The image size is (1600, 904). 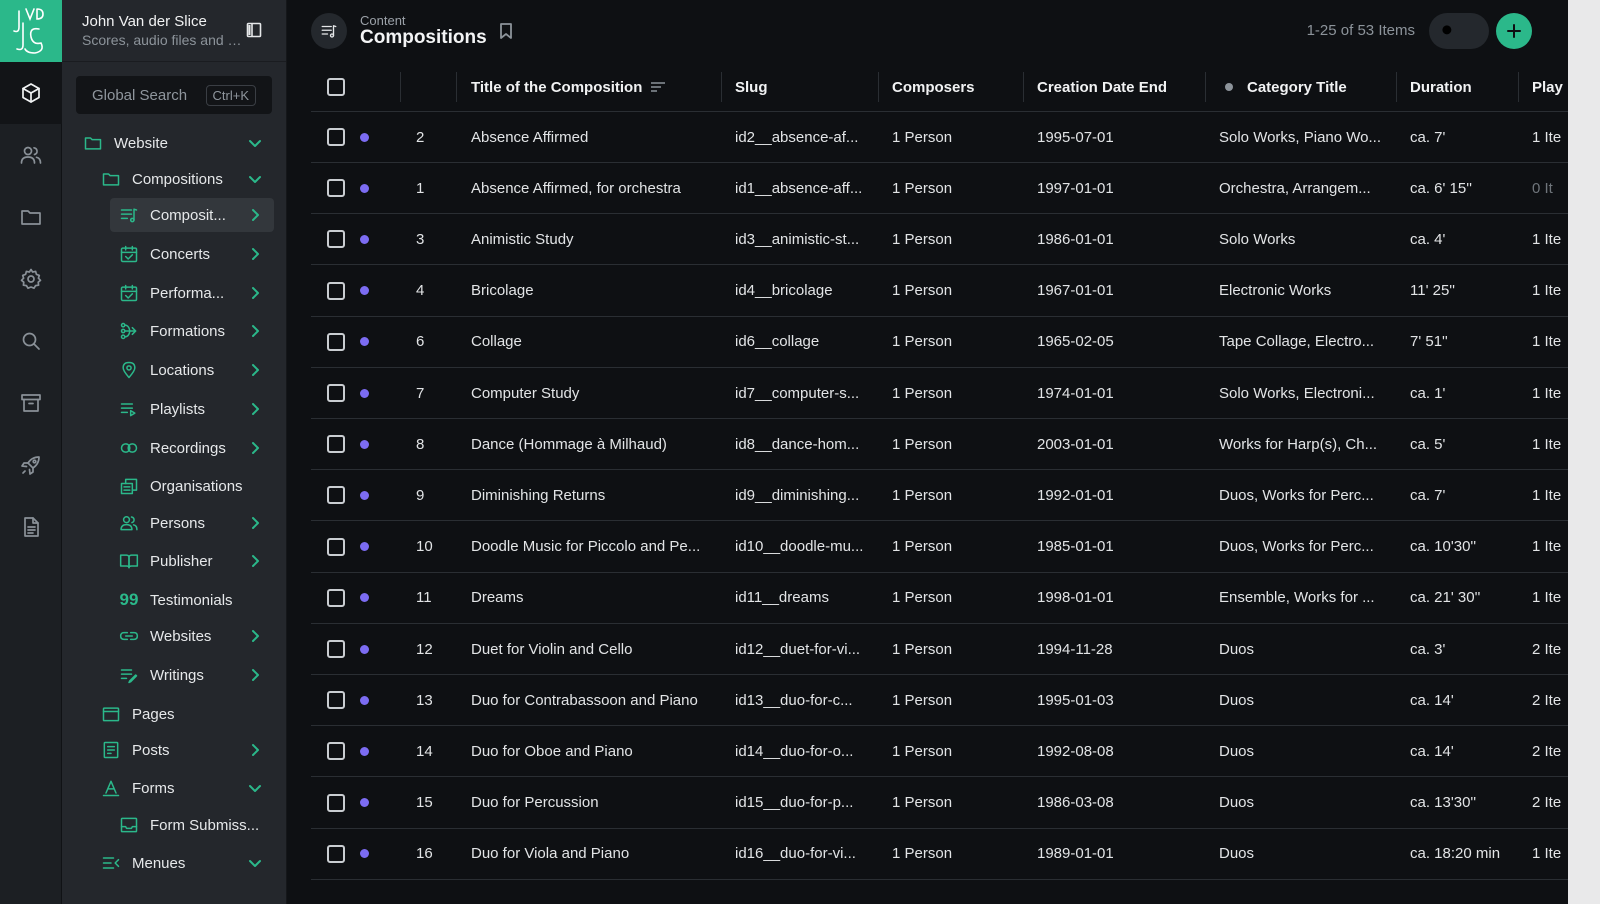 I want to click on menu-icon, so click(x=111, y=863).